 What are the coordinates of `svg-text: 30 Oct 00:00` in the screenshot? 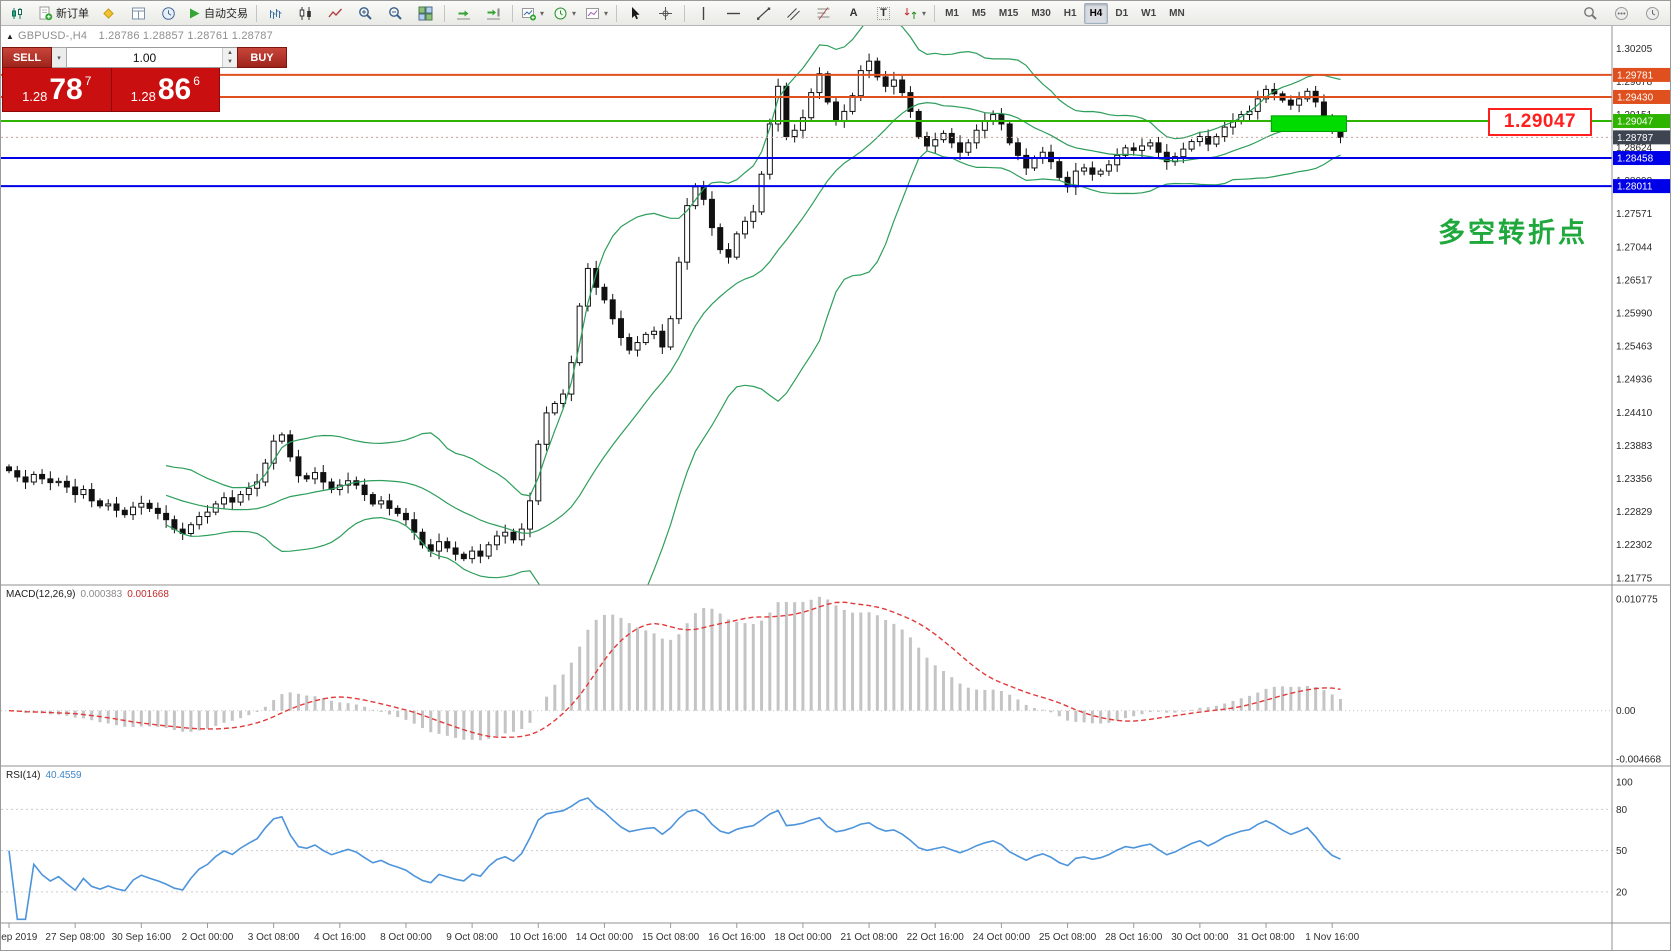 It's located at (1200, 937).